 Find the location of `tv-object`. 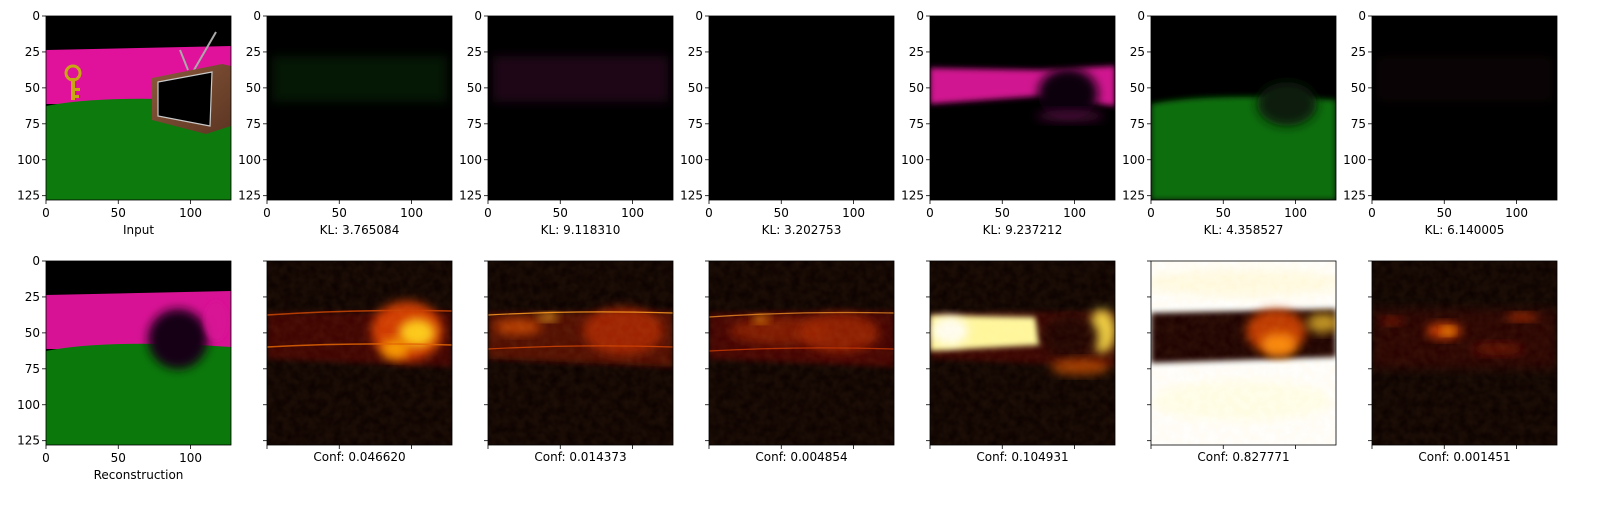

tv-object is located at coordinates (191, 82).